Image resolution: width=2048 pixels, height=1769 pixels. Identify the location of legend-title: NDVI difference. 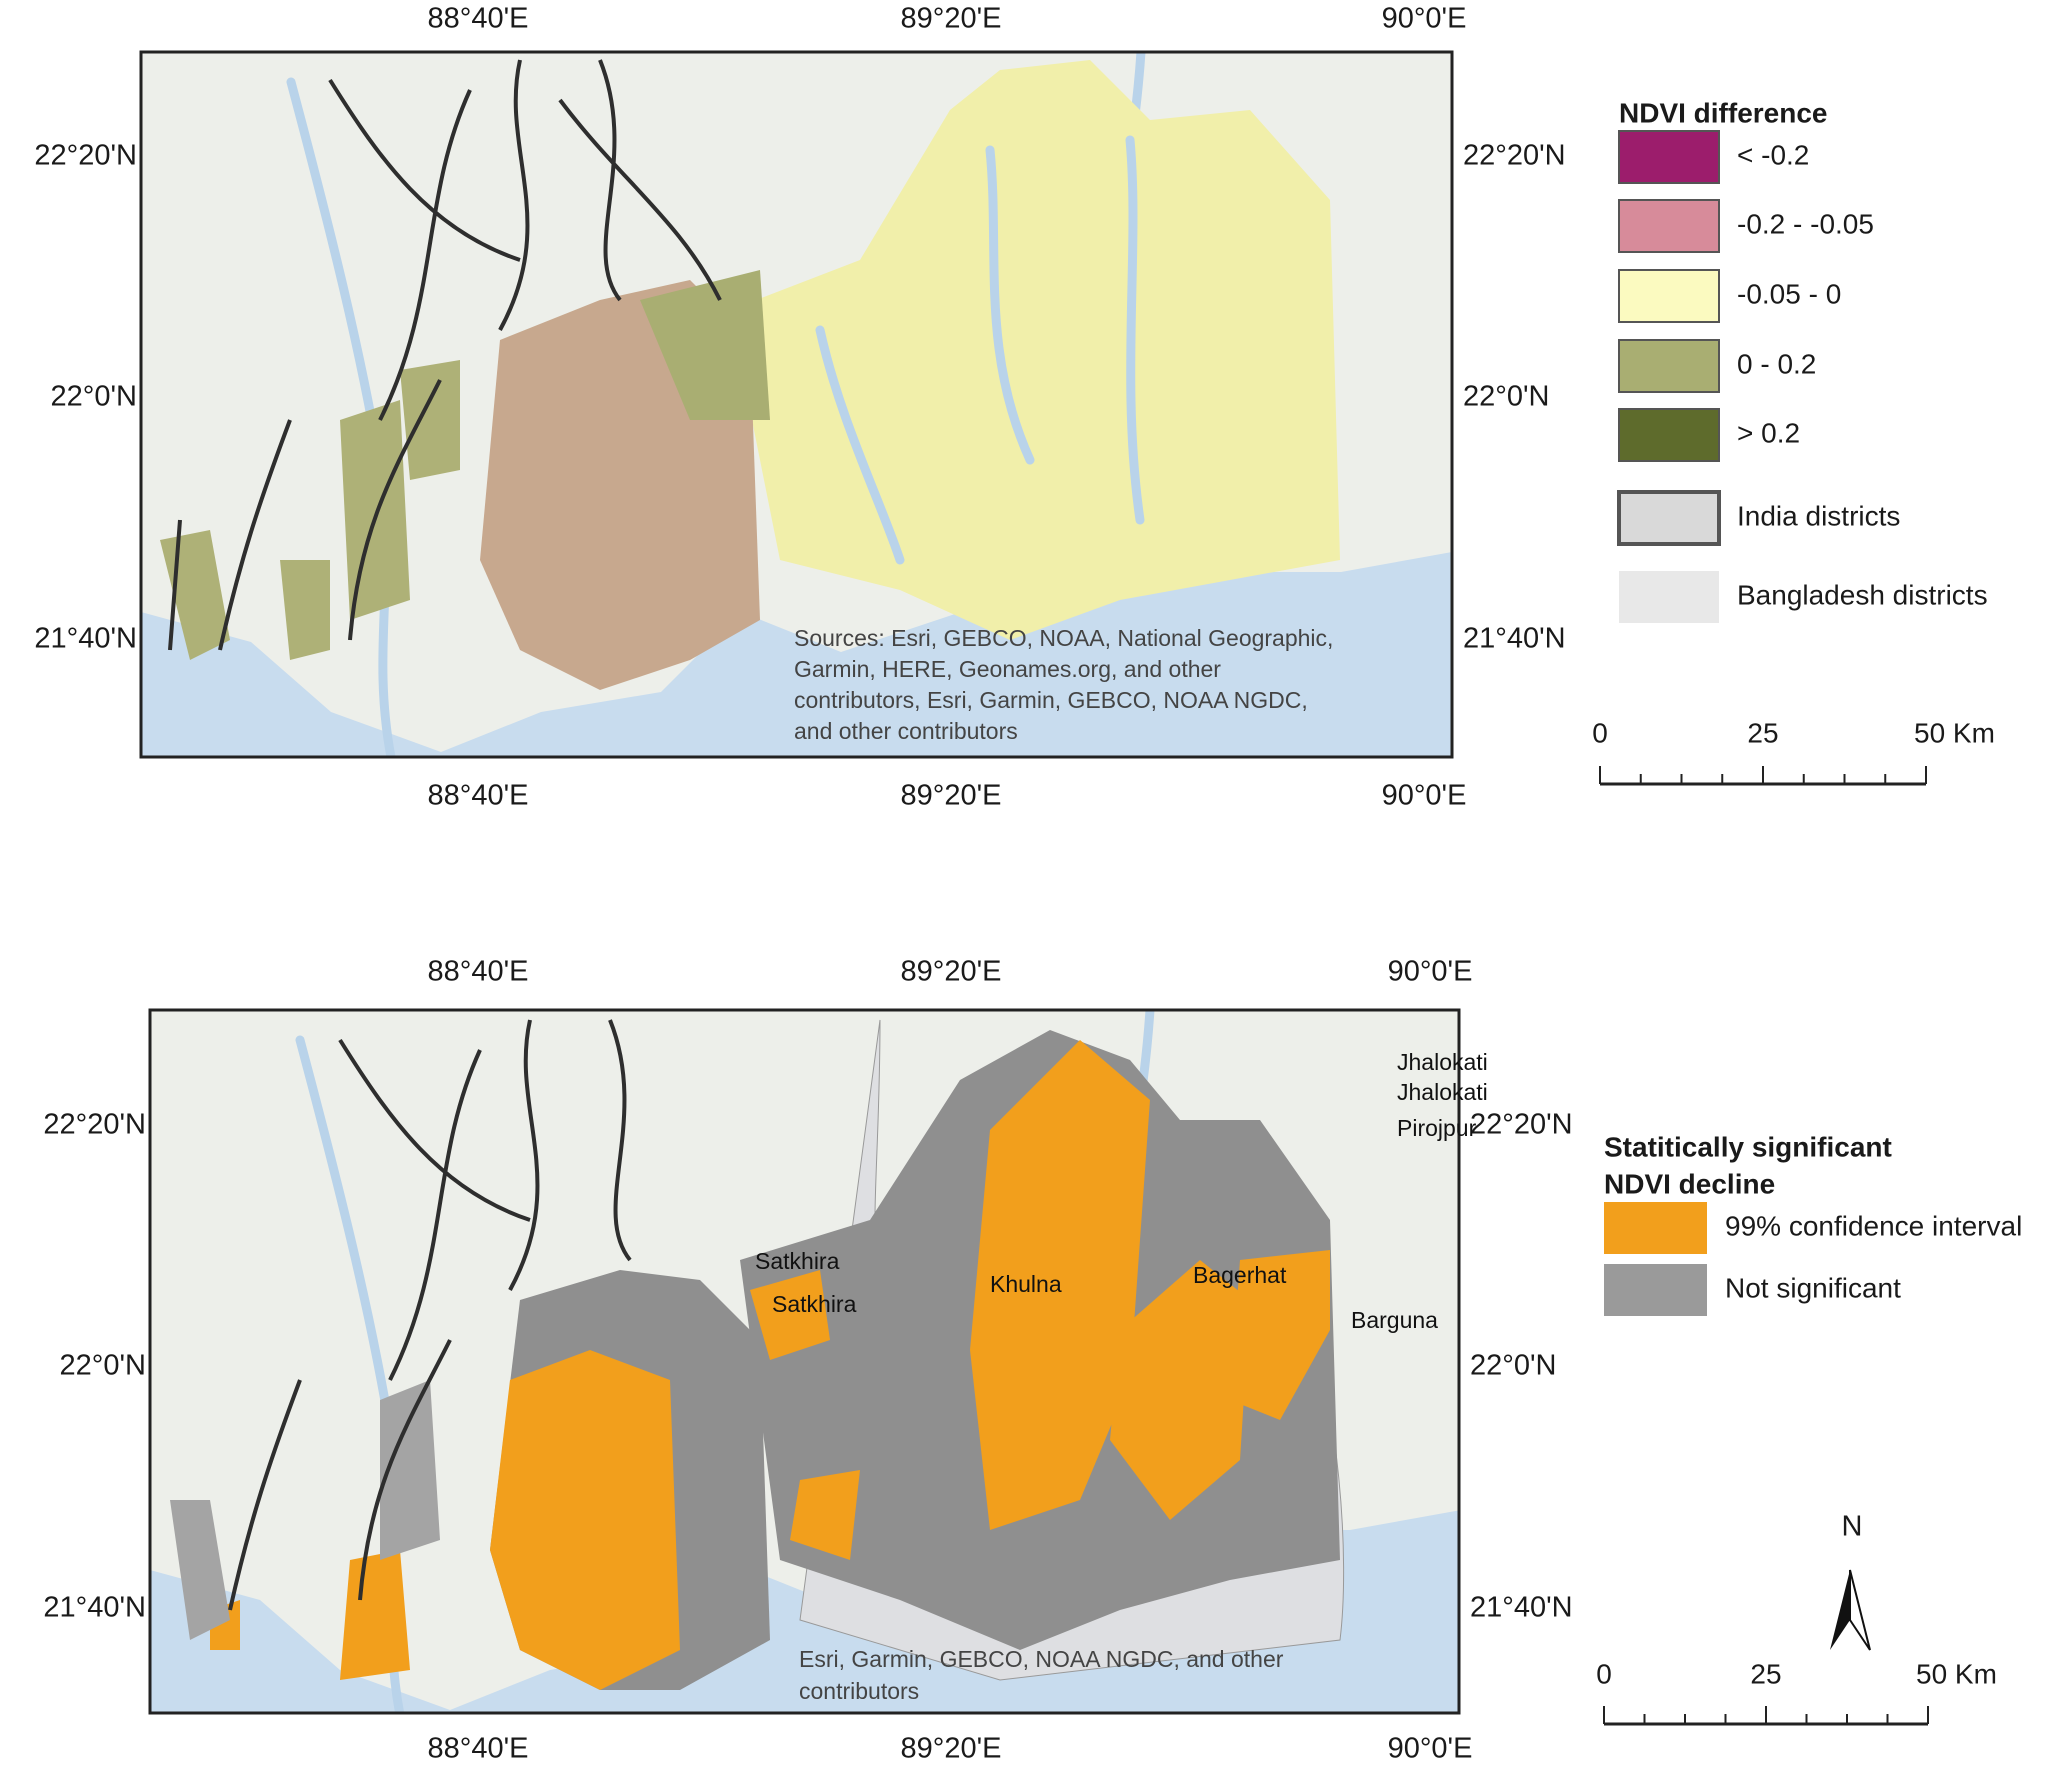
(1723, 112).